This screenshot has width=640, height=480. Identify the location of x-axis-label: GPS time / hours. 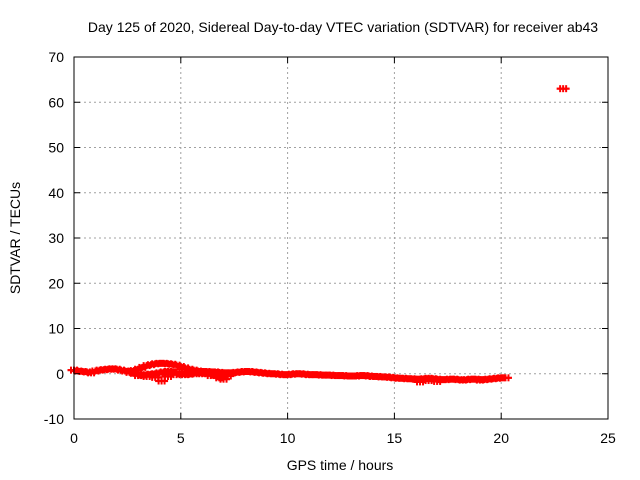
(340, 465).